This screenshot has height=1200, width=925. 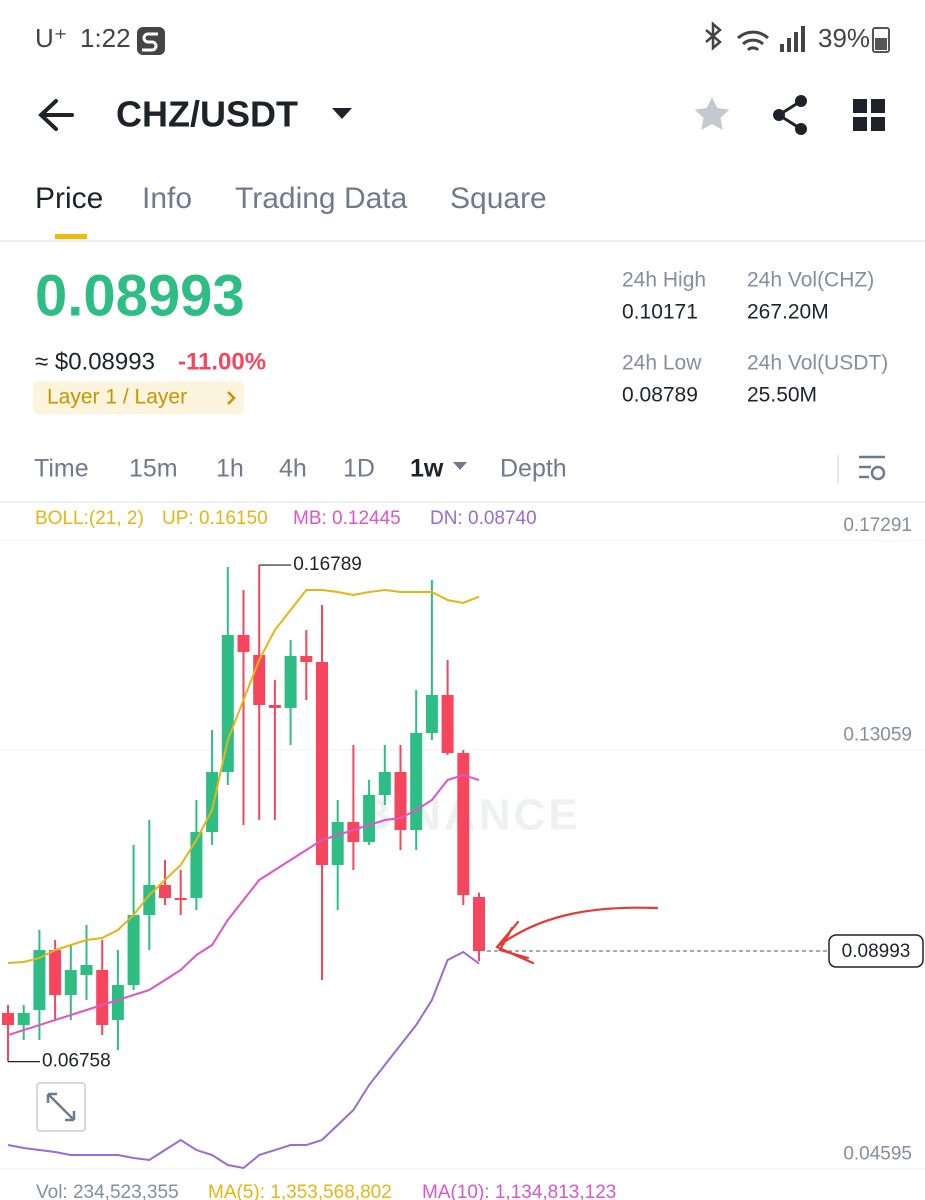 I want to click on volume-legend-entry: MA(10): 1,134,813,123, so click(x=519, y=1191).